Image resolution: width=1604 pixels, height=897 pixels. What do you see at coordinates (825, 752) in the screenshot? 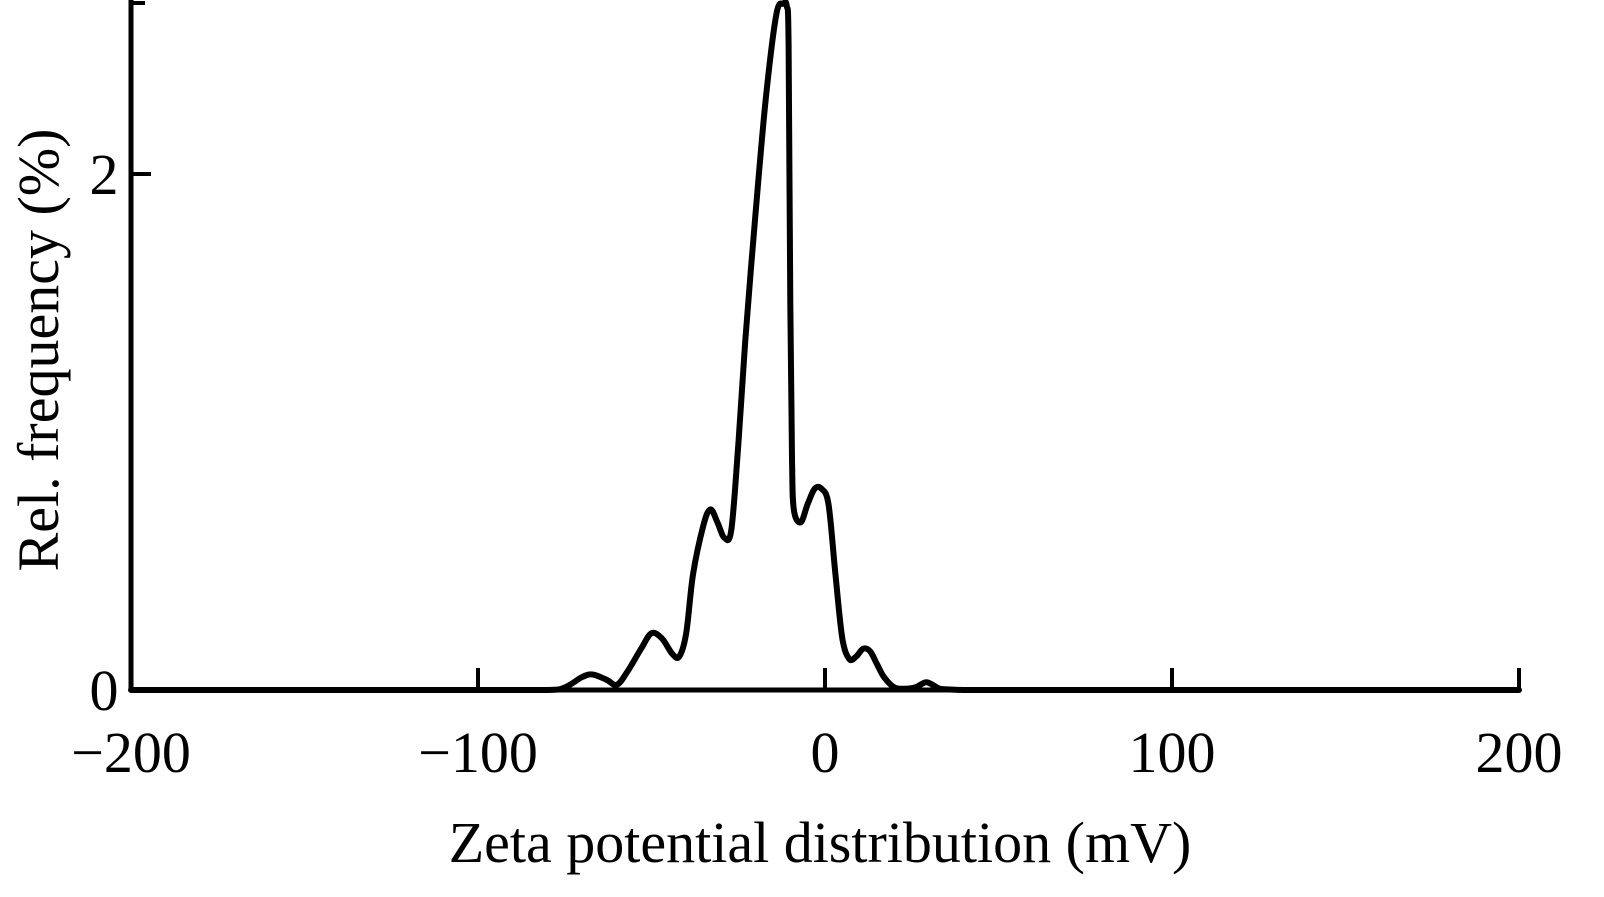
I see `x-tick-label: 0` at bounding box center [825, 752].